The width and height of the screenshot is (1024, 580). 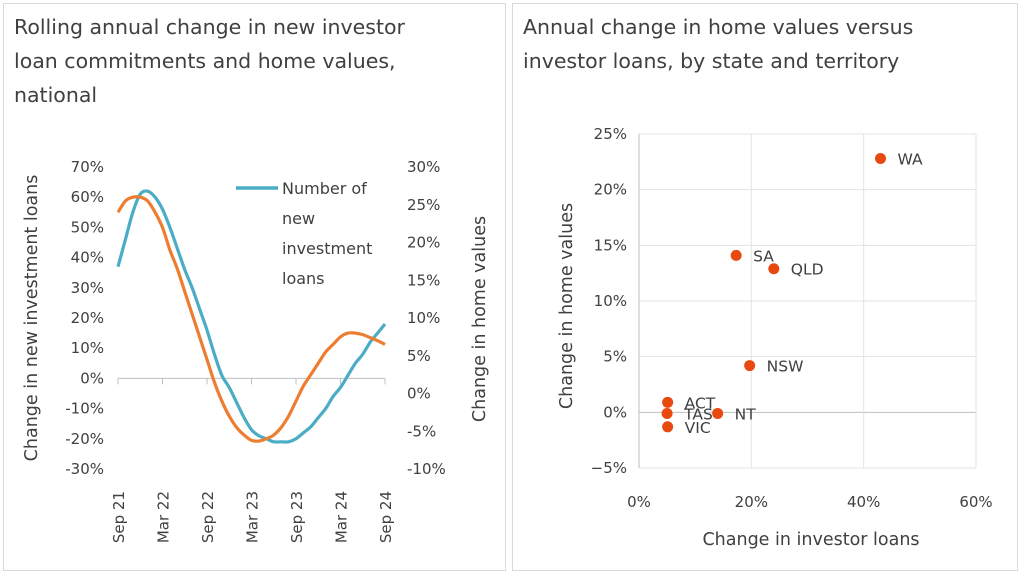 I want to click on right-y-tick-label: -10%, so click(x=426, y=469).